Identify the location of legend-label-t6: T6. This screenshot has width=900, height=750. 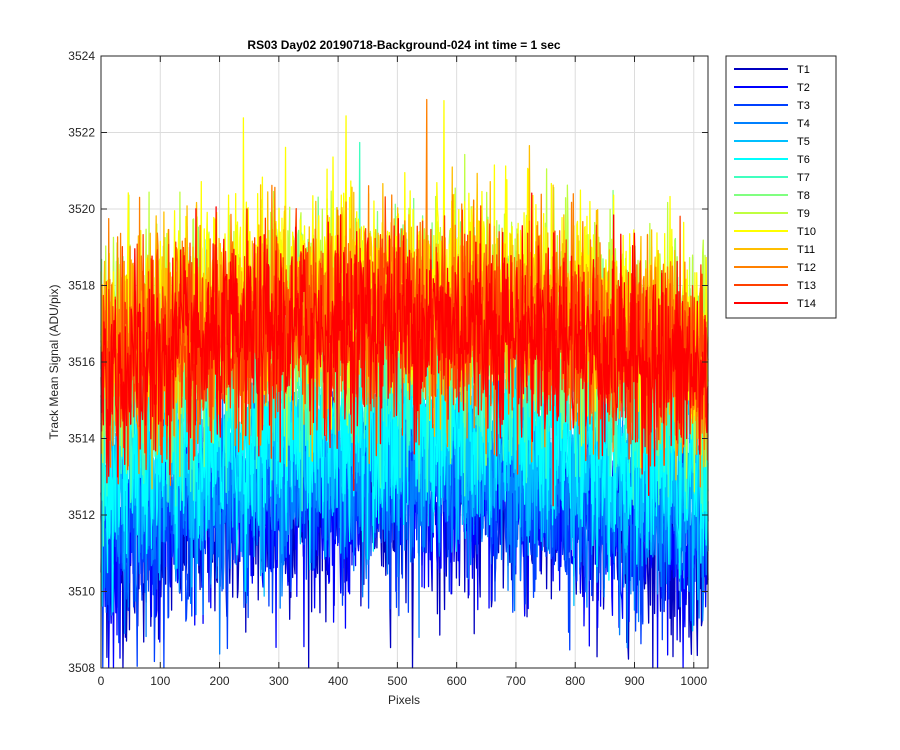
(803, 160).